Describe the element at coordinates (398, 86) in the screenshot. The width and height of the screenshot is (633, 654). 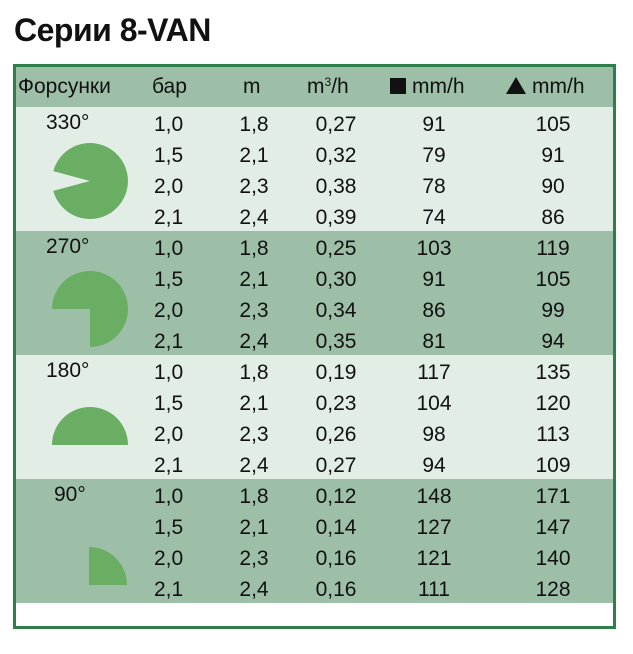
I see `square-spacing-icon` at that location.